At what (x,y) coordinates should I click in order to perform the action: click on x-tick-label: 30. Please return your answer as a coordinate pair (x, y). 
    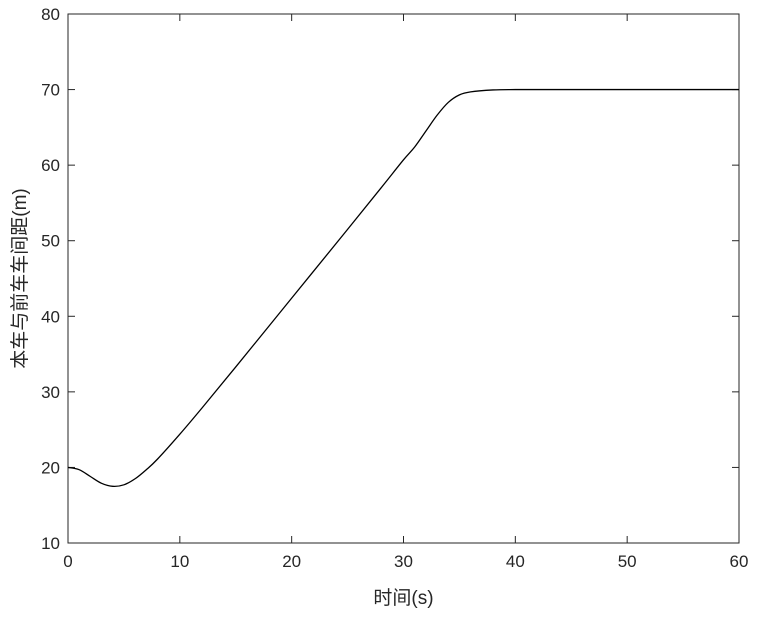
    Looking at the image, I should click on (403, 561).